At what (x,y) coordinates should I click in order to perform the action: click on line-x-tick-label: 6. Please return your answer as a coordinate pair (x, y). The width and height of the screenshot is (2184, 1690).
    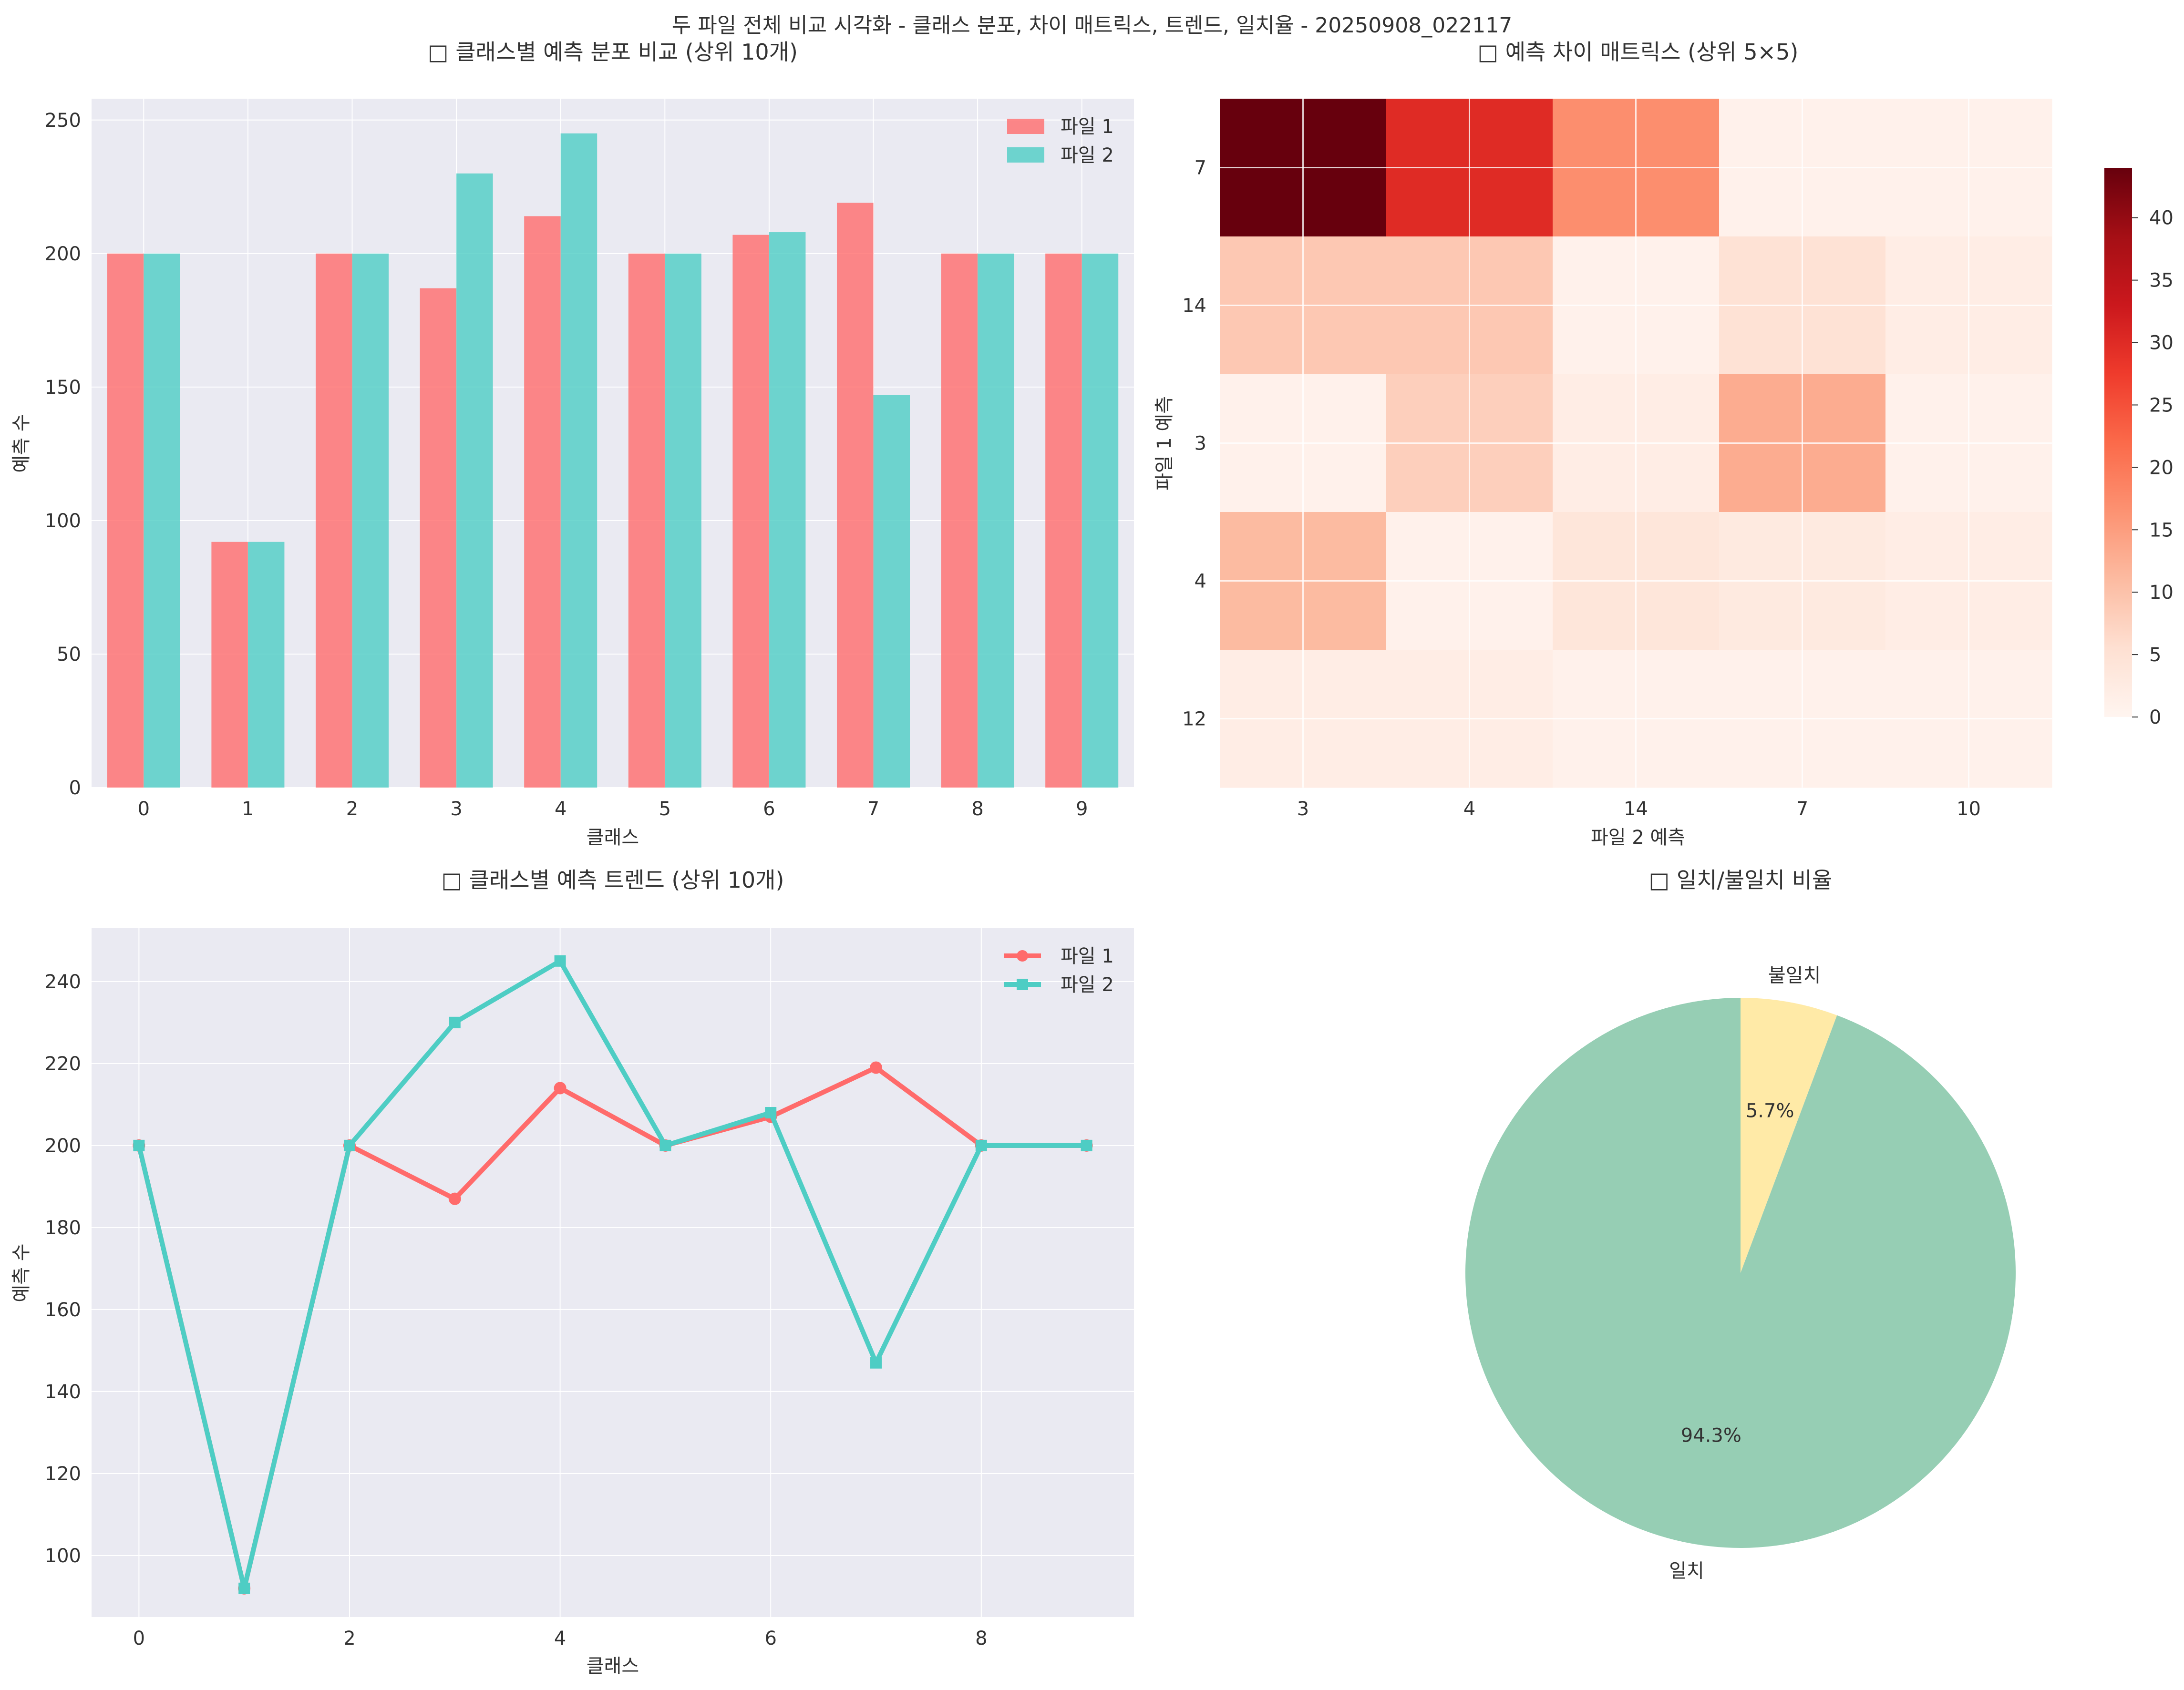
    Looking at the image, I should click on (770, 1638).